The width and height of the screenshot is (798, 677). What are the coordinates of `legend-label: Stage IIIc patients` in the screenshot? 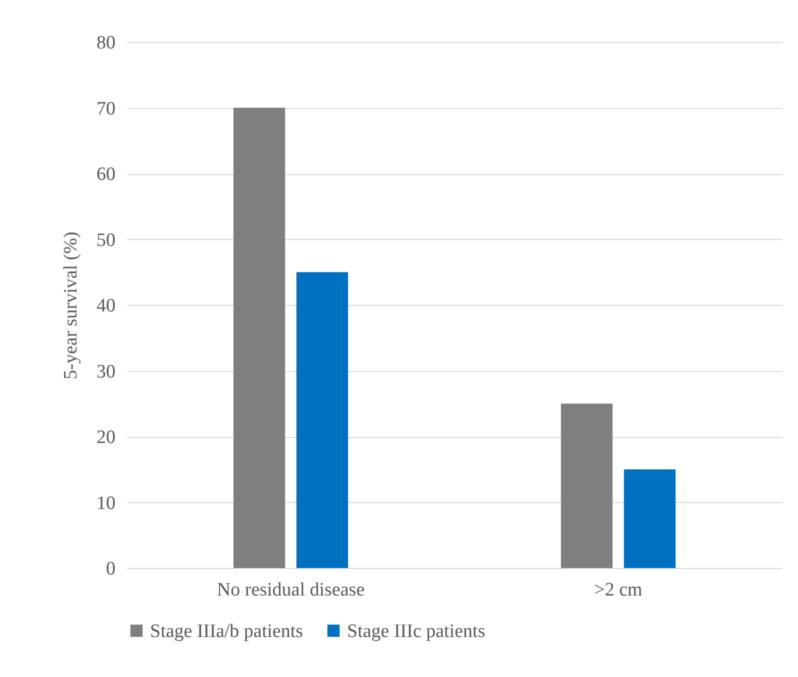 It's located at (416, 631).